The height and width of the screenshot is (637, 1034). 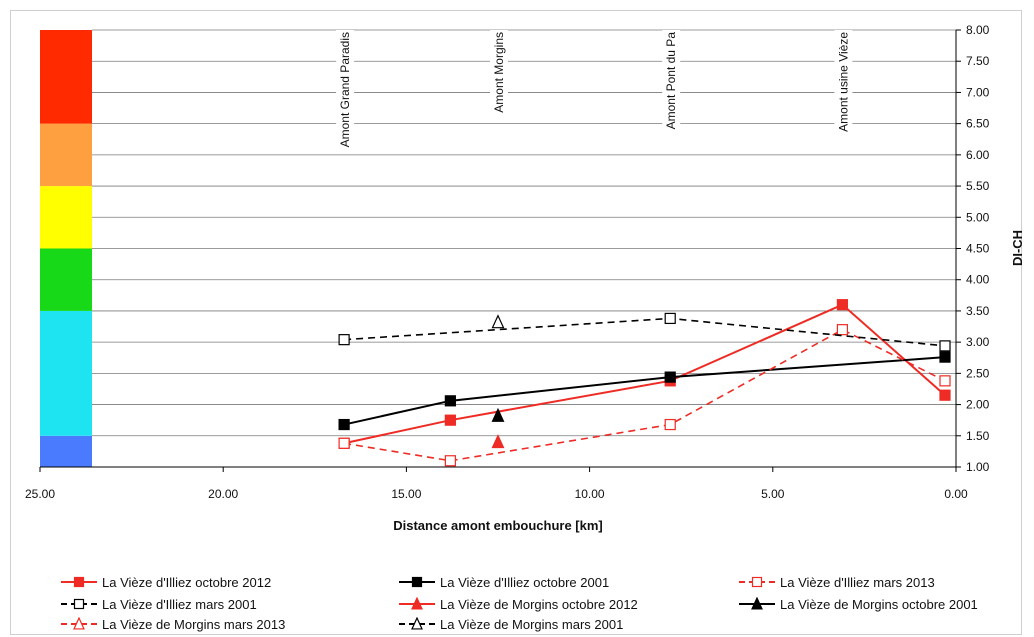 I want to click on site-annotation: Amont Pont du Pa, so click(x=671, y=82).